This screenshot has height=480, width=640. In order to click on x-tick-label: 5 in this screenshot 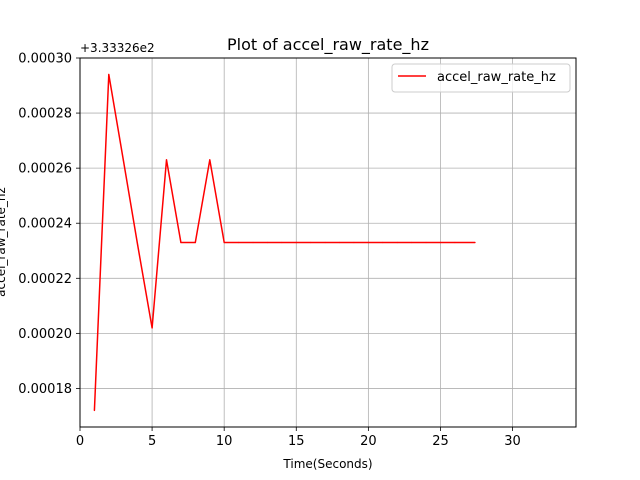, I will do `click(152, 441)`.